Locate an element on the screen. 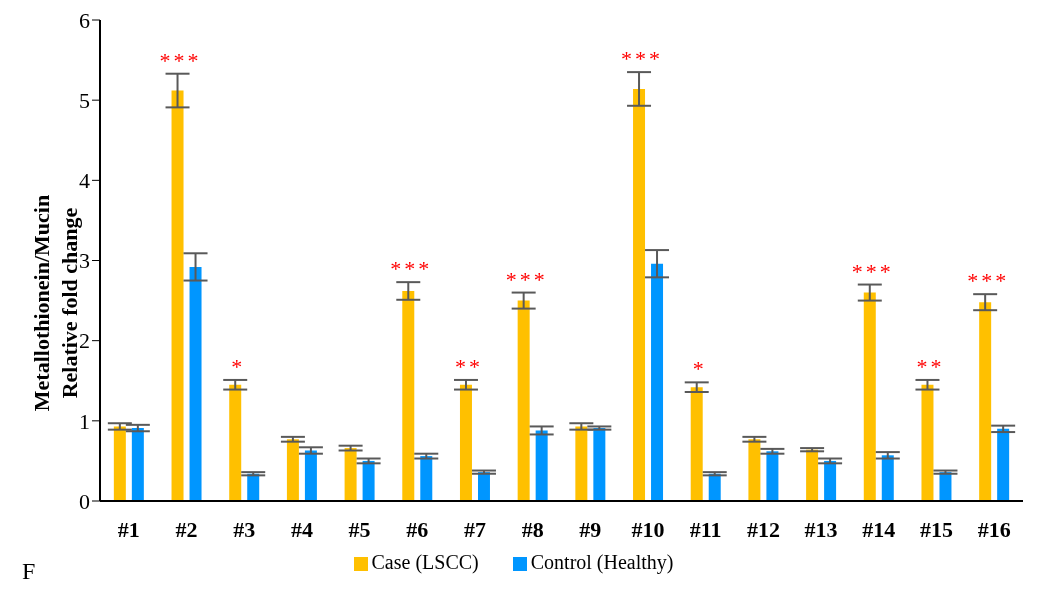 The image size is (1037, 607). text: F is located at coordinates (29, 571).